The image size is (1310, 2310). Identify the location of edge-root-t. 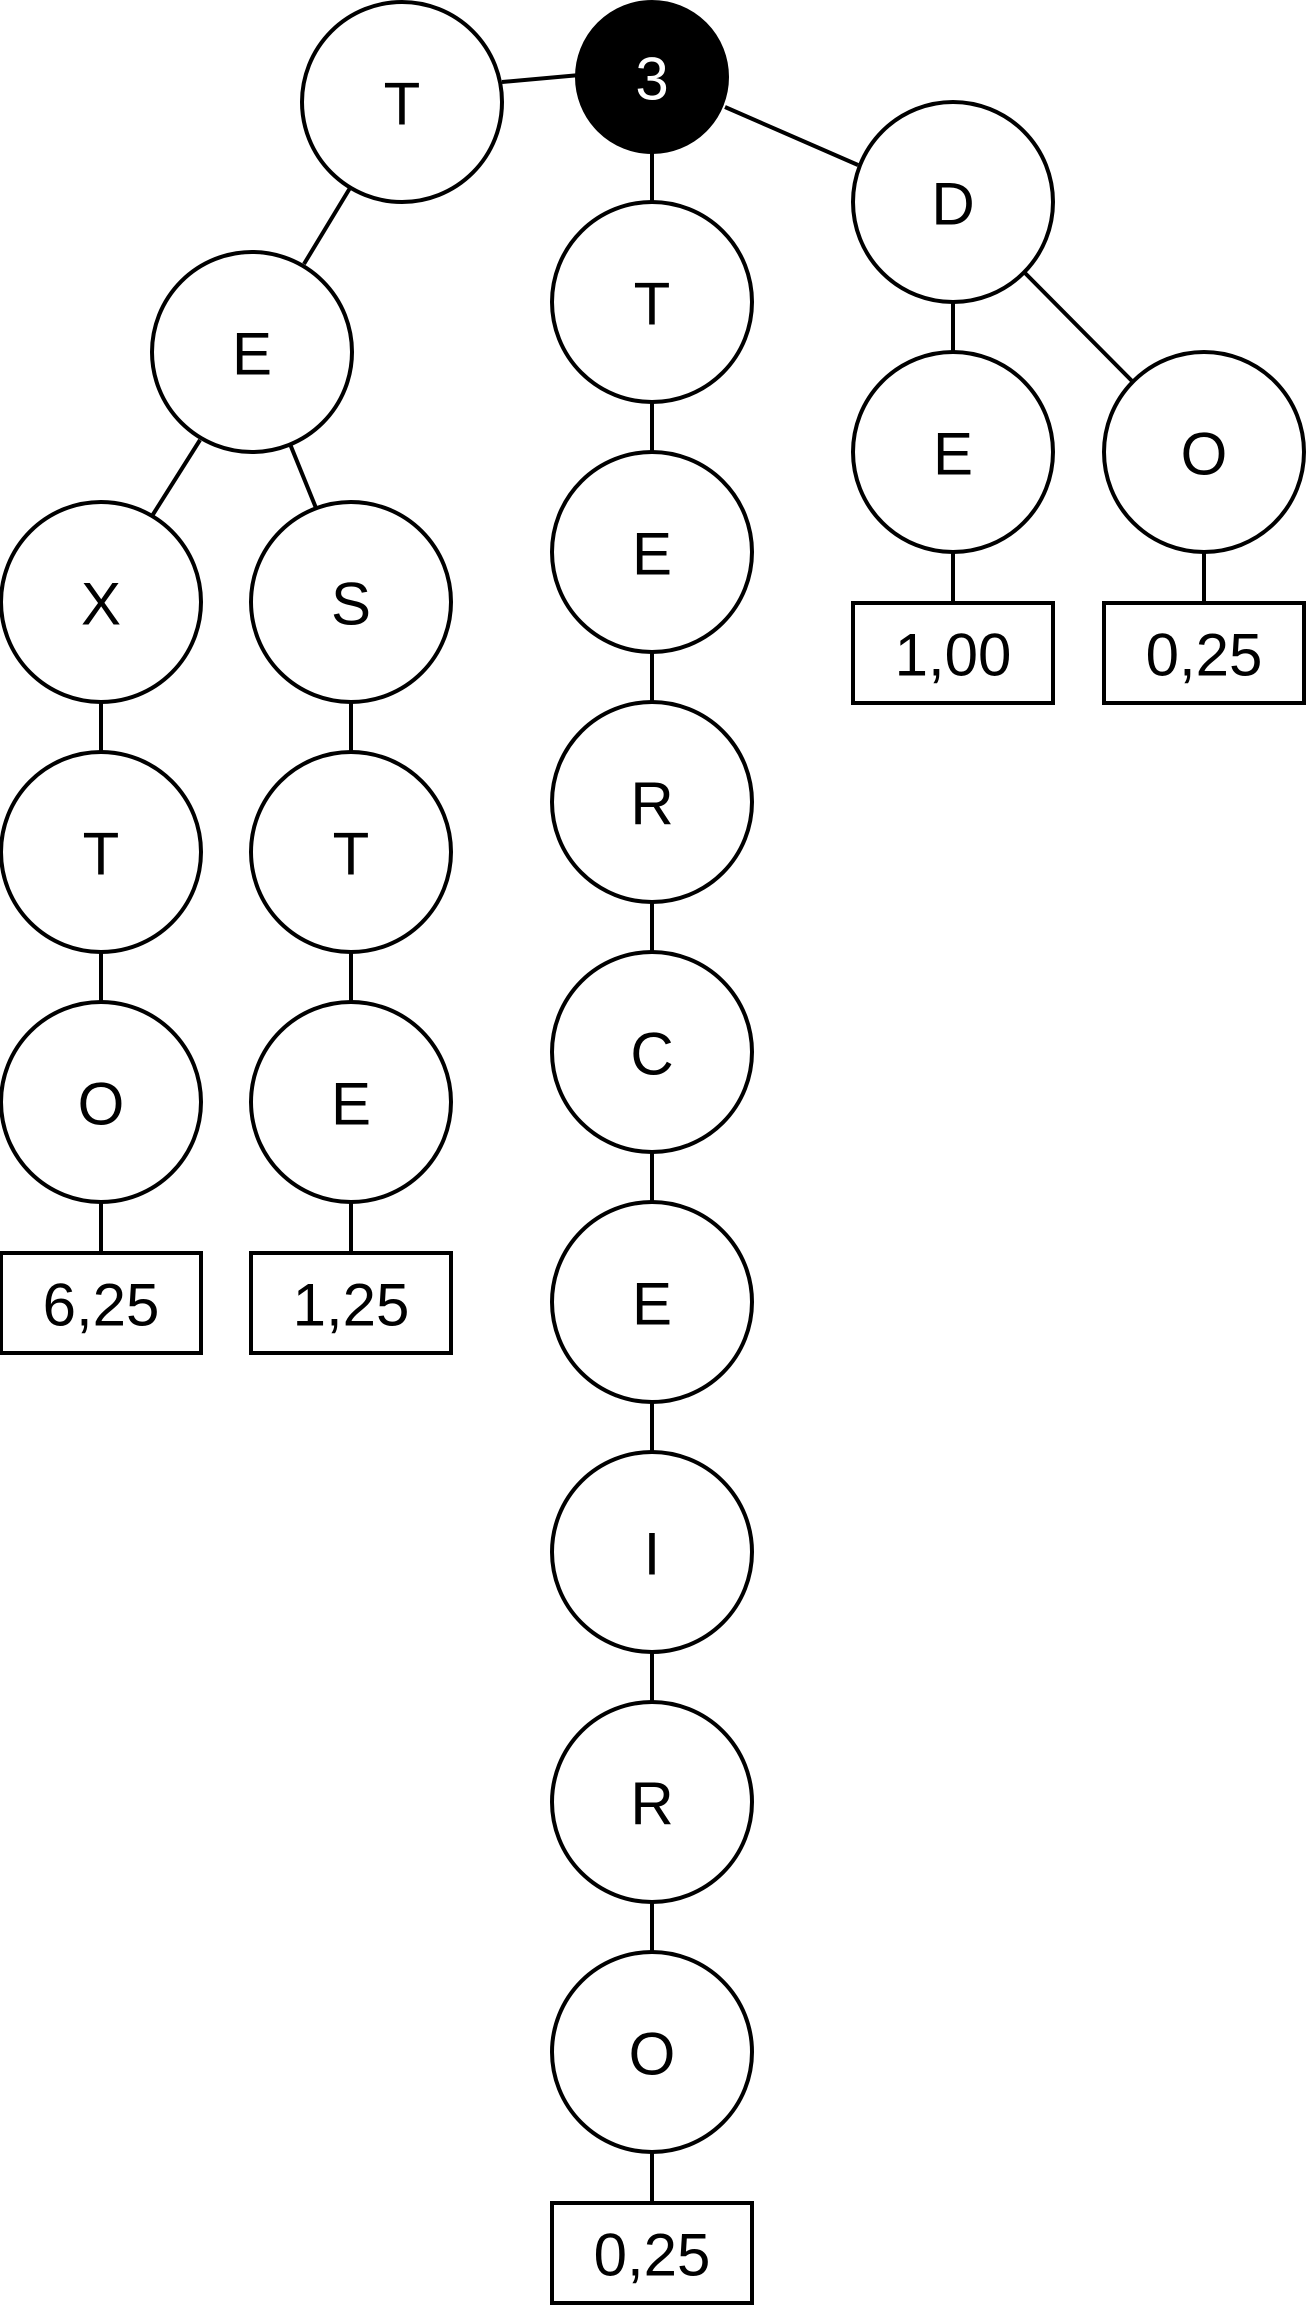
(541, 78).